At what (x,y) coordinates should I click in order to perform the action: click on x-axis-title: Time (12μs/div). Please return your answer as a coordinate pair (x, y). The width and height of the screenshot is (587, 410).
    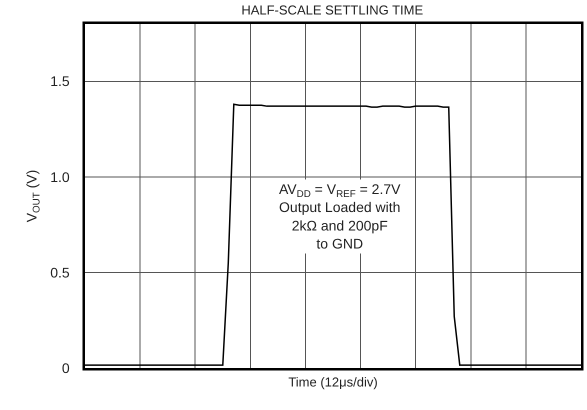
    Looking at the image, I should click on (333, 382).